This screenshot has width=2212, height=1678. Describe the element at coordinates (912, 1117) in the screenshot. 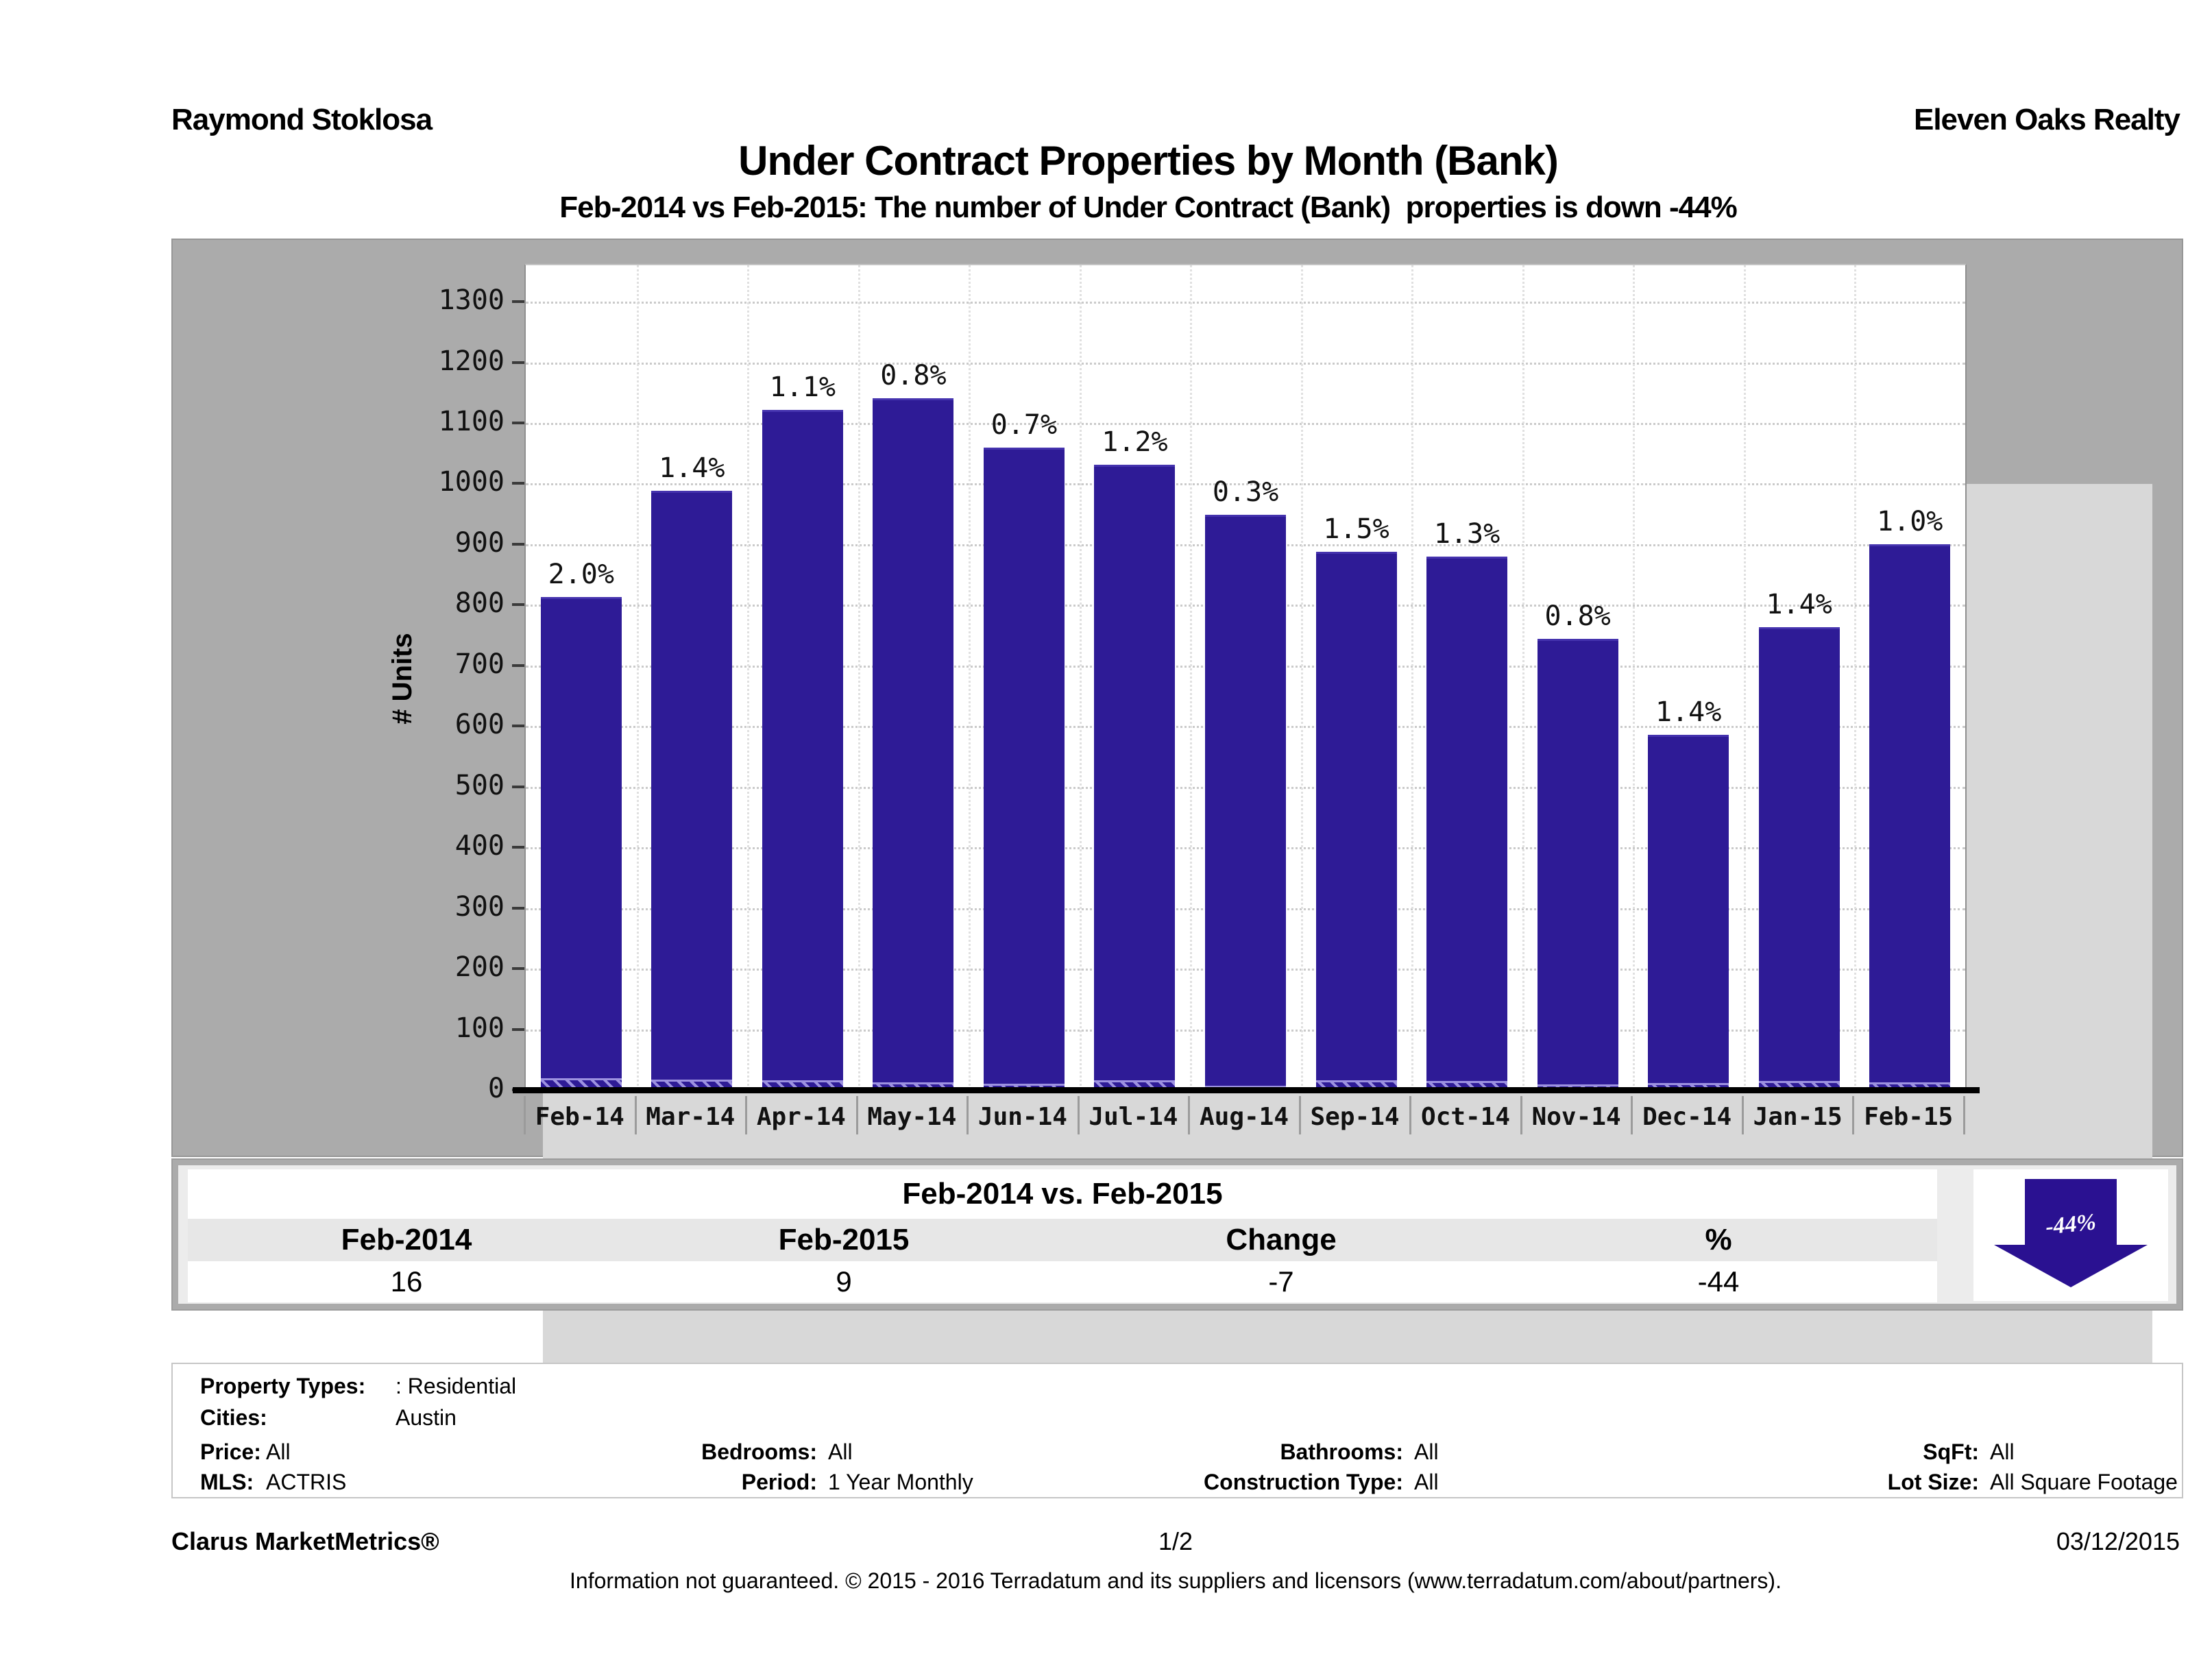

I see `x-axis-label: May-14` at that location.